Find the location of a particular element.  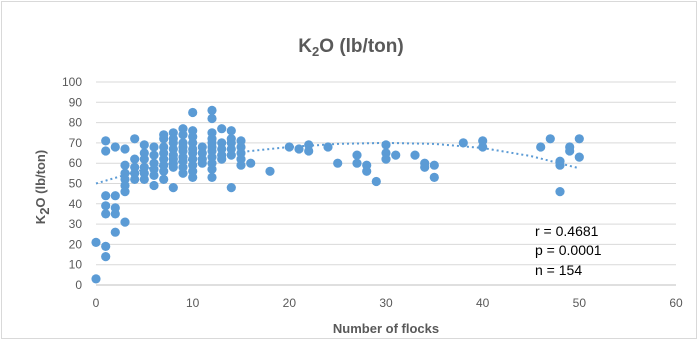

x-tick-labels: 0 10 20 30 40 50 60 is located at coordinates (388, 303).